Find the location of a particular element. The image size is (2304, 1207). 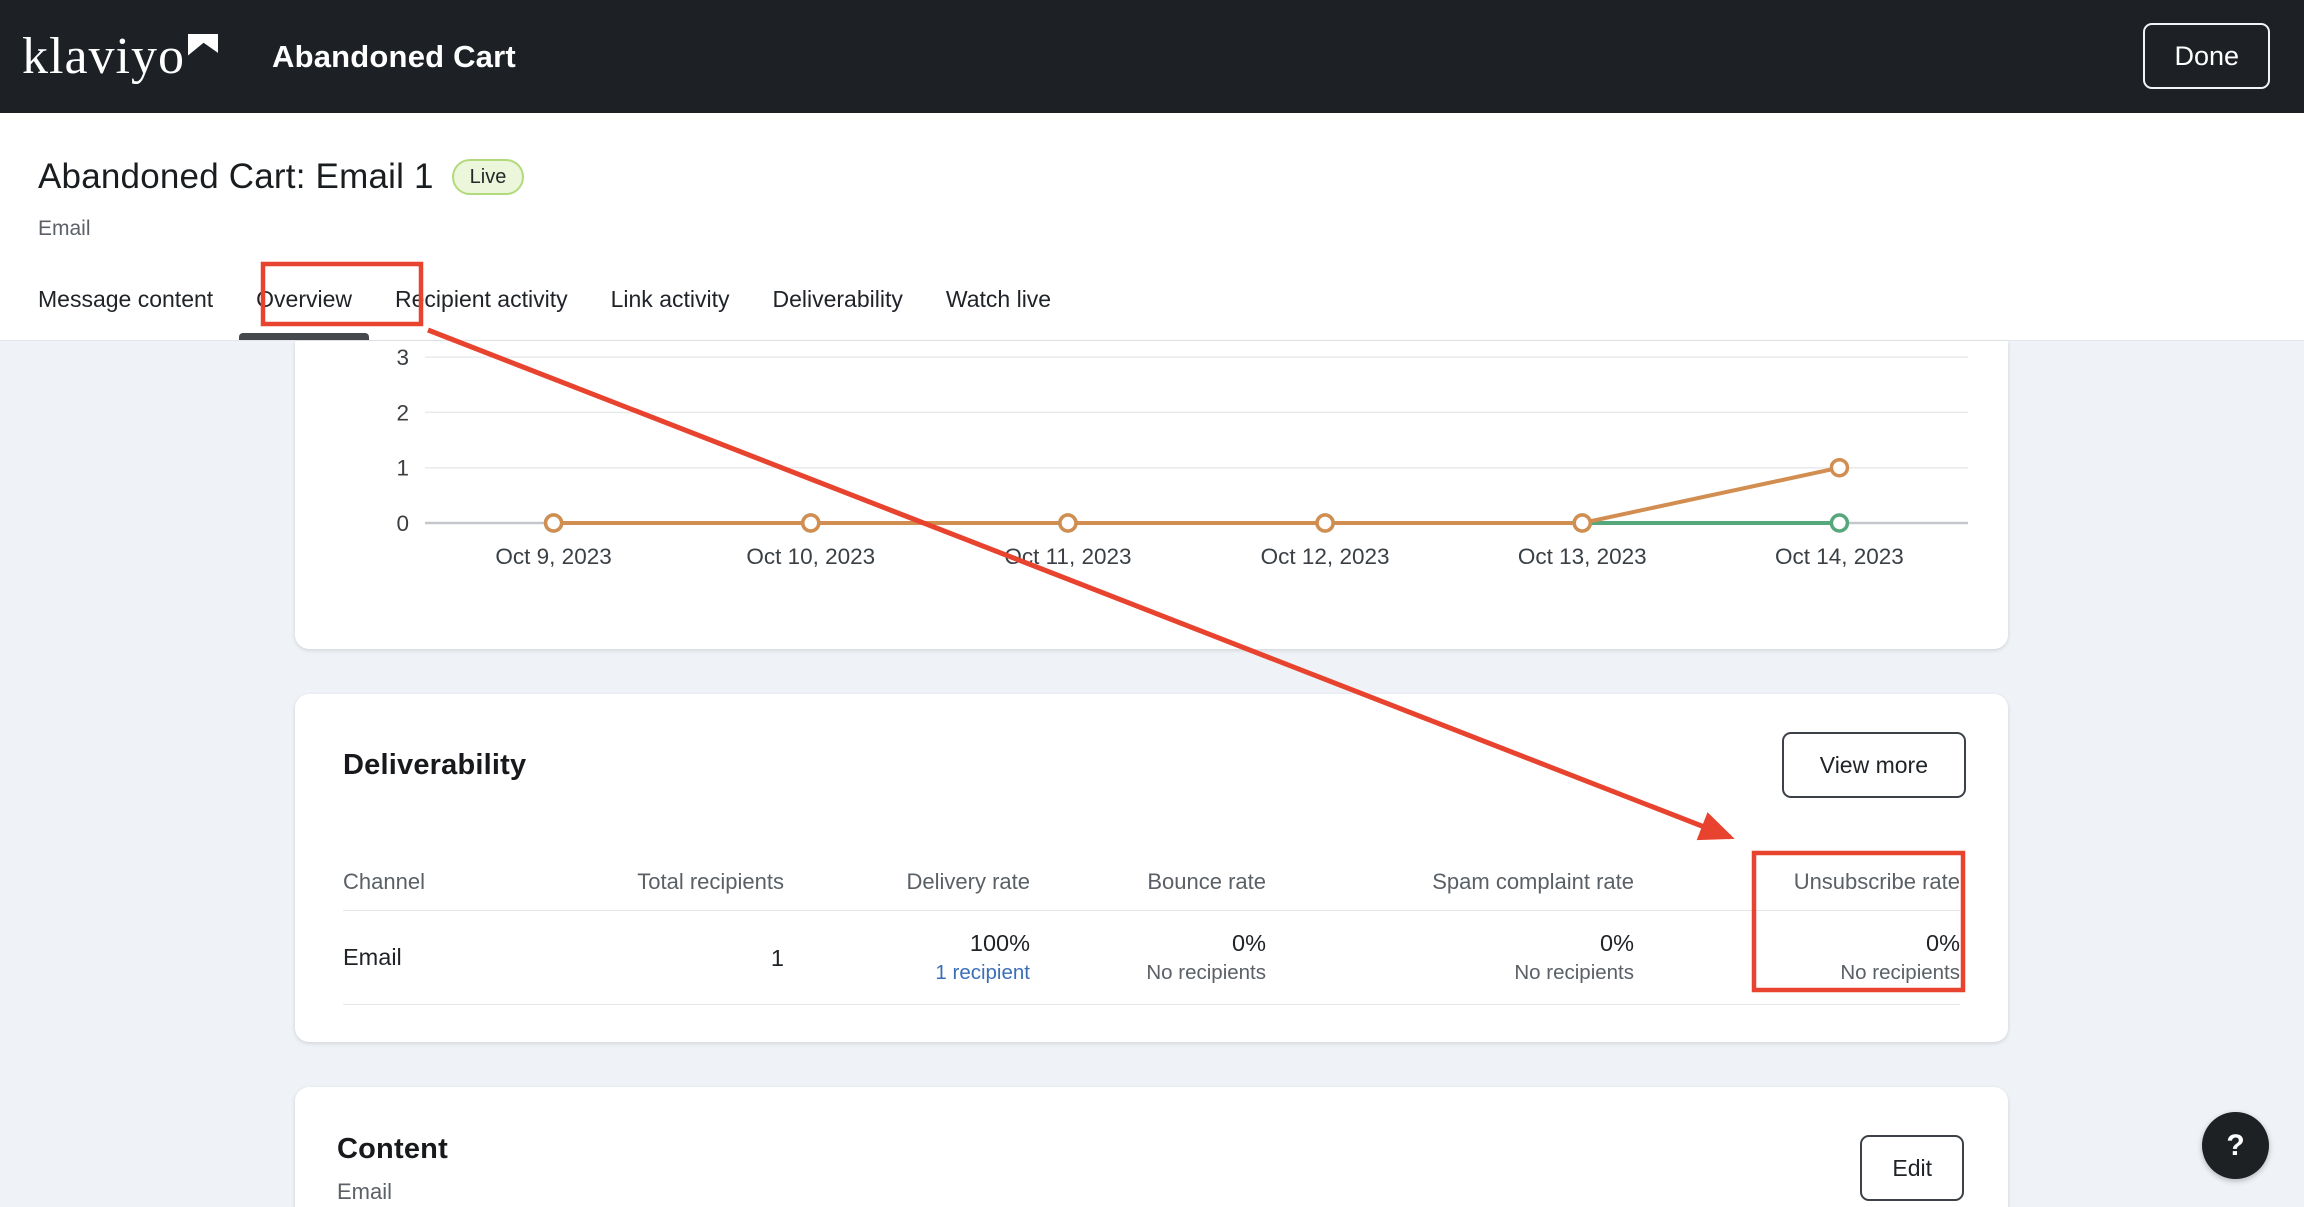

svg-text: 0 is located at coordinates (402, 523).